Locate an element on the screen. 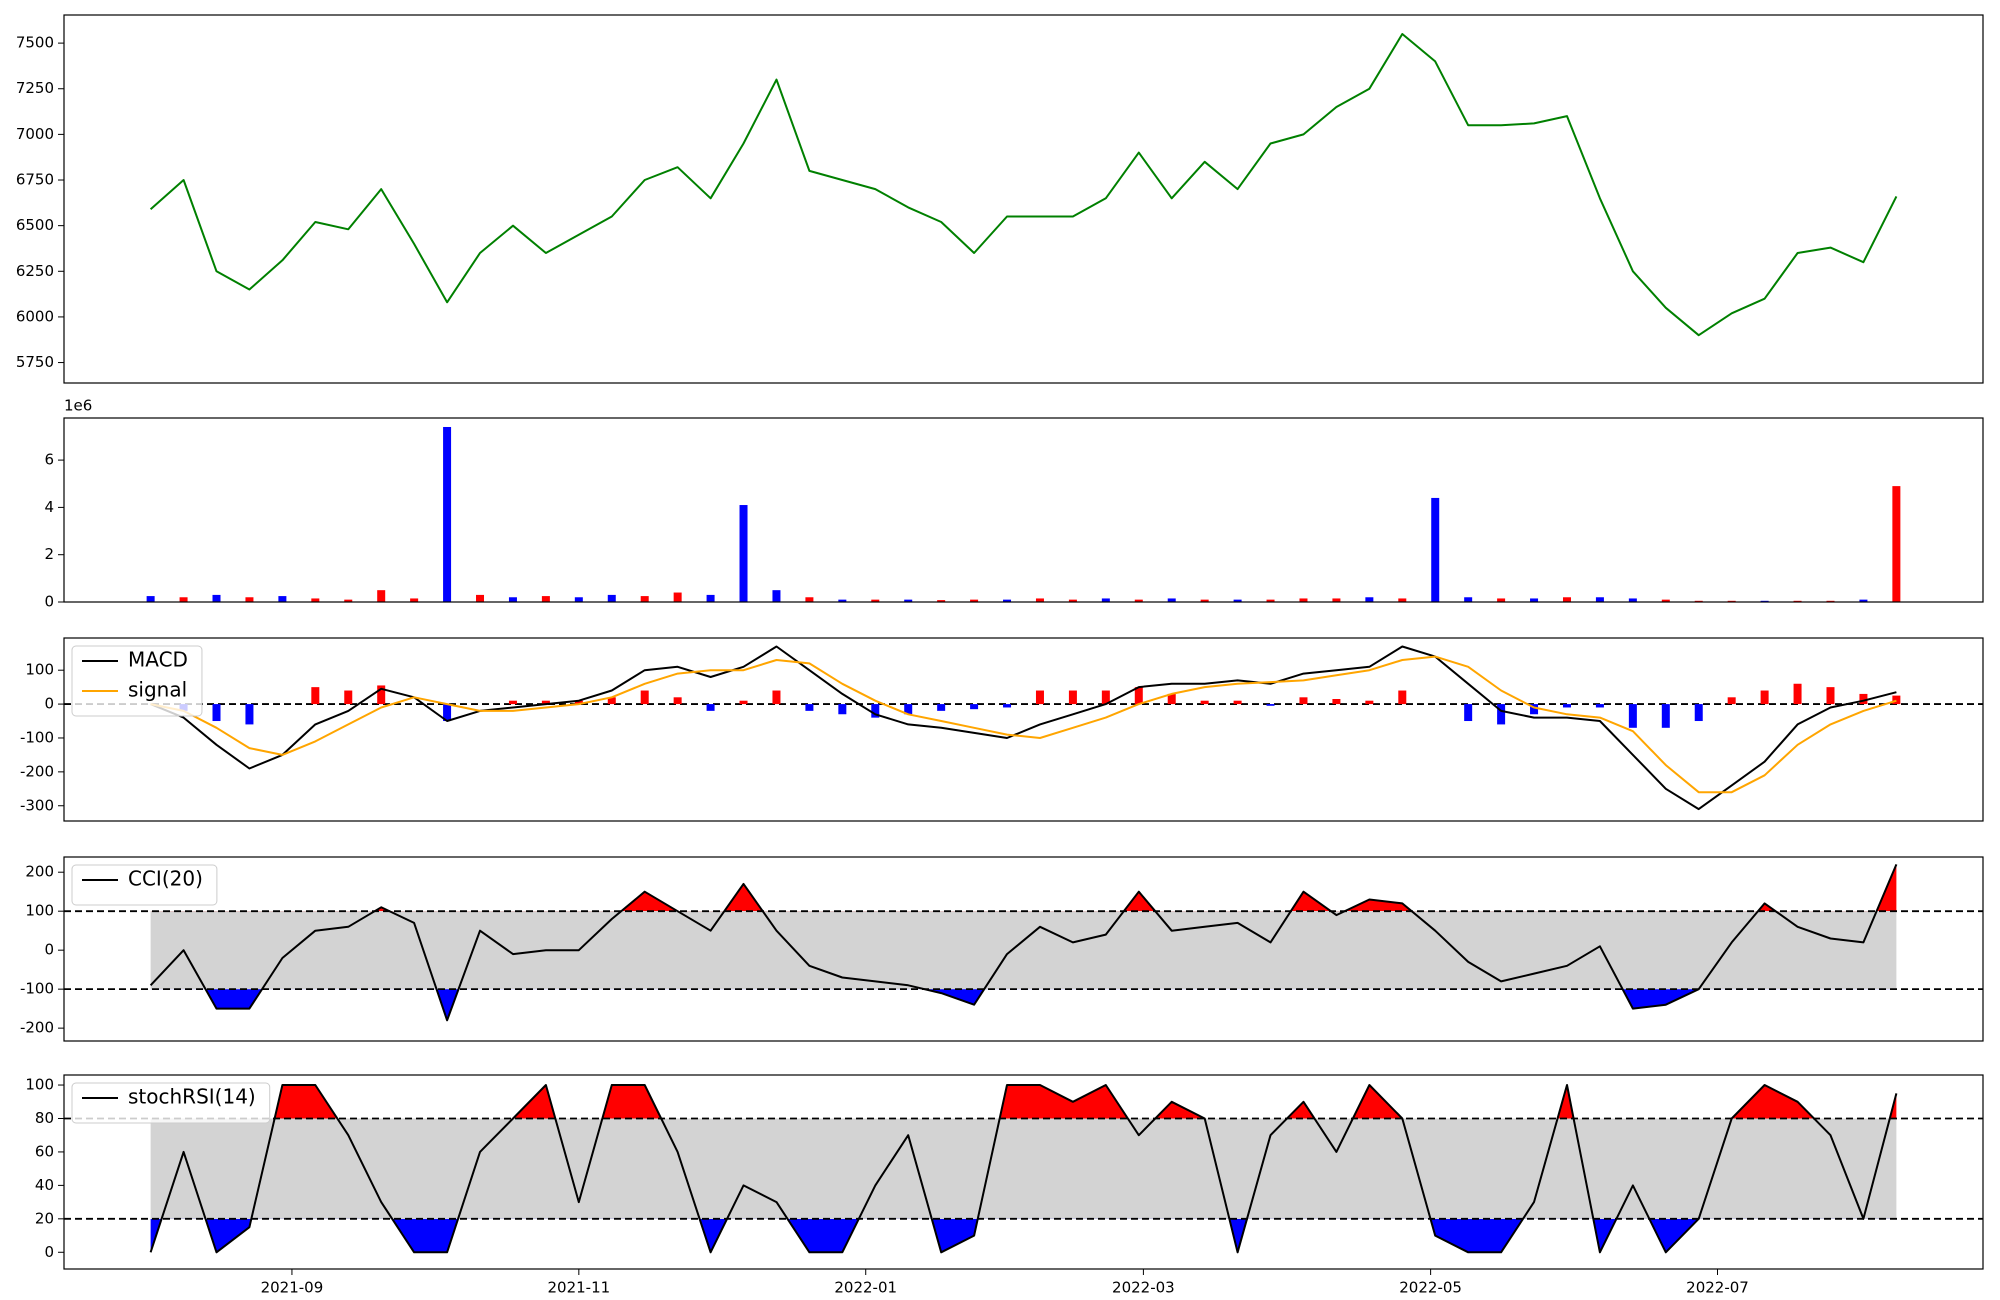  overbought-fill is located at coordinates (1085, 1102).